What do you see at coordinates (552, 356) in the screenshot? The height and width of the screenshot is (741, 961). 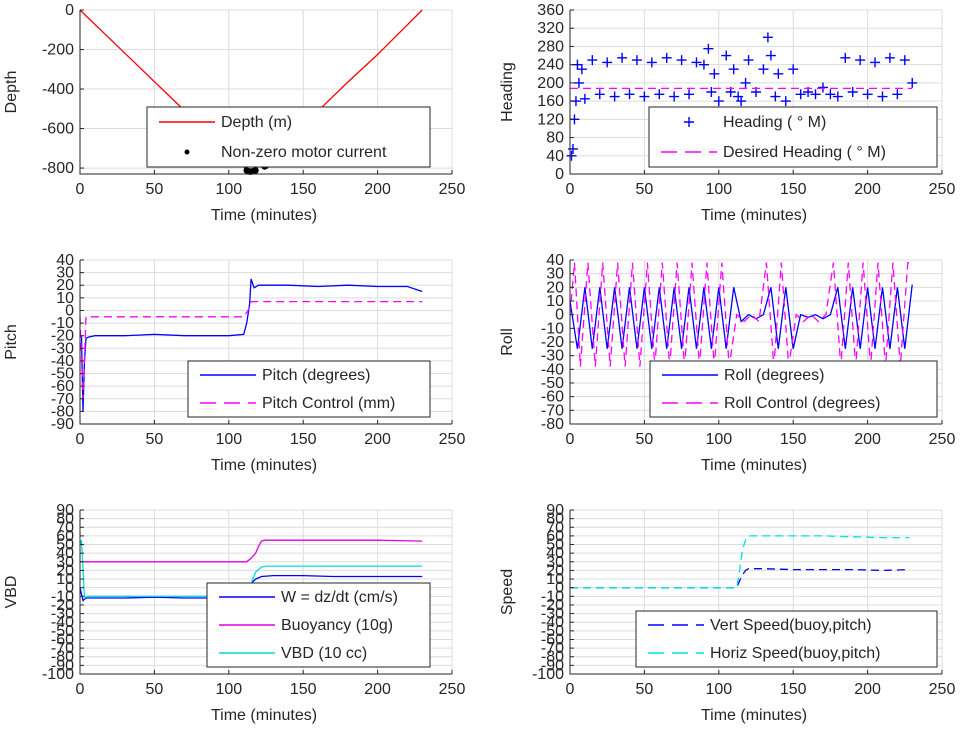 I see `roll-ytick-label-7: -30` at bounding box center [552, 356].